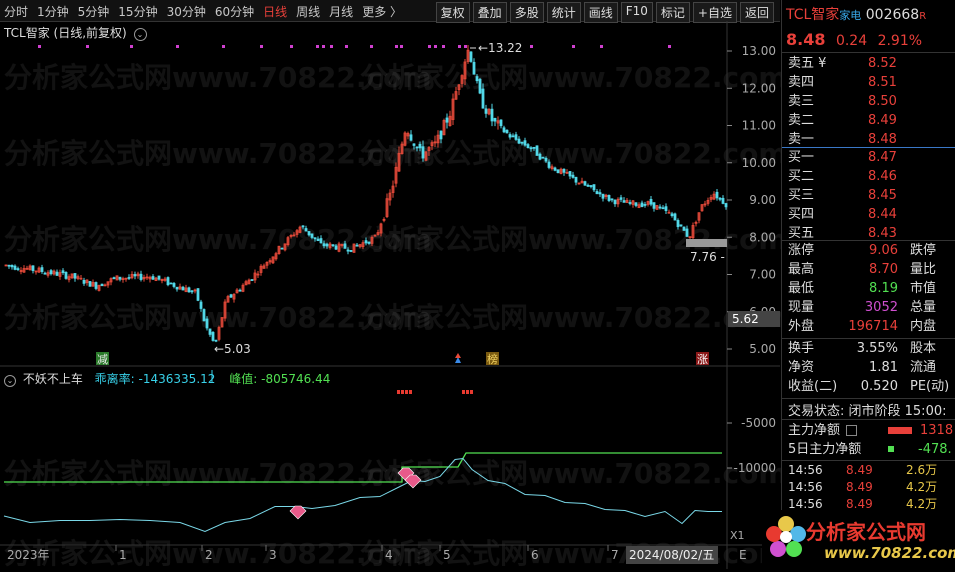 The height and width of the screenshot is (572, 955). I want to click on stat-label-2: 内盘, so click(923, 326).